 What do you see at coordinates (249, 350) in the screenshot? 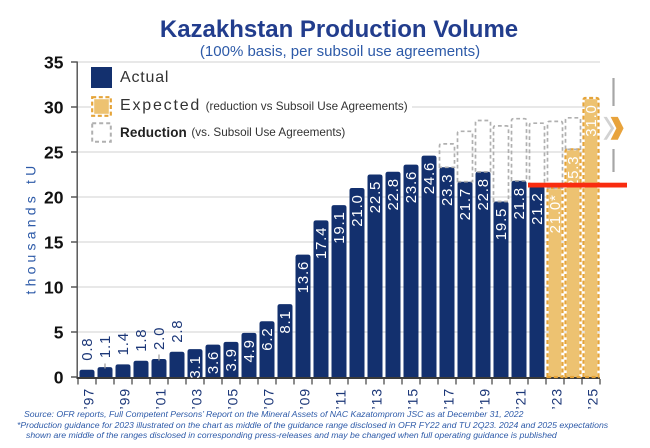
I see `svg-text: 4.9` at bounding box center [249, 350].